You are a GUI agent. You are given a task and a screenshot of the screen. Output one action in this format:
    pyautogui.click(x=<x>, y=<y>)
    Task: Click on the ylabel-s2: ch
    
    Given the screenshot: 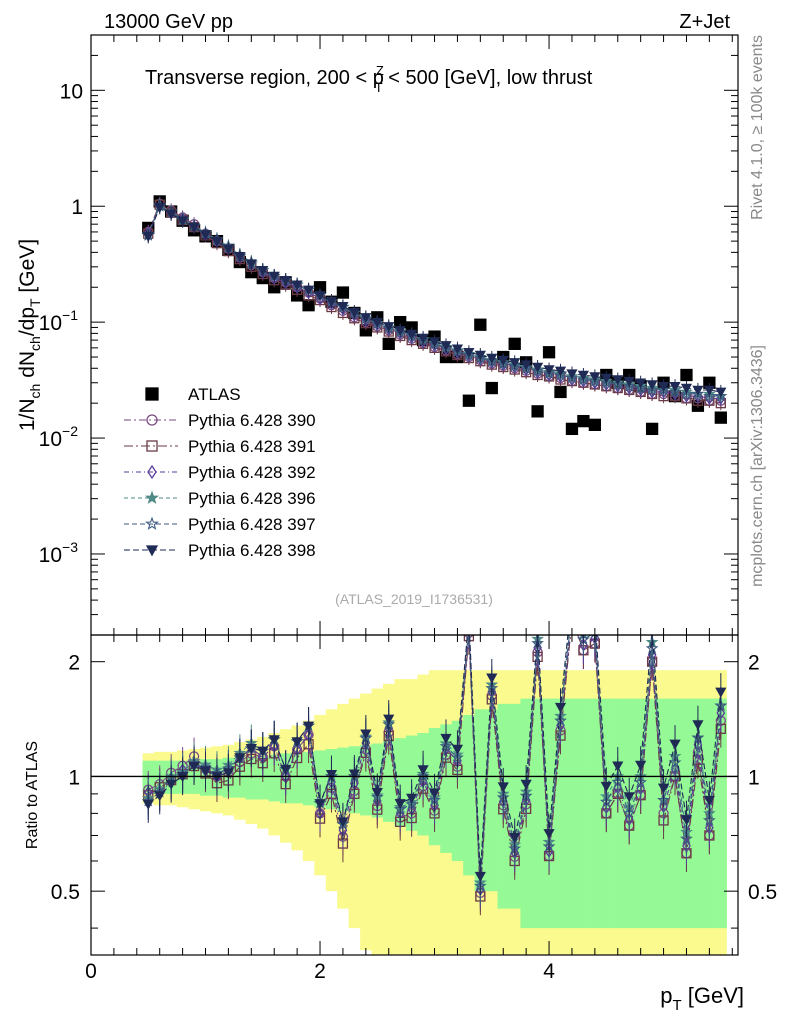 What is the action you would take?
    pyautogui.click(x=35, y=343)
    